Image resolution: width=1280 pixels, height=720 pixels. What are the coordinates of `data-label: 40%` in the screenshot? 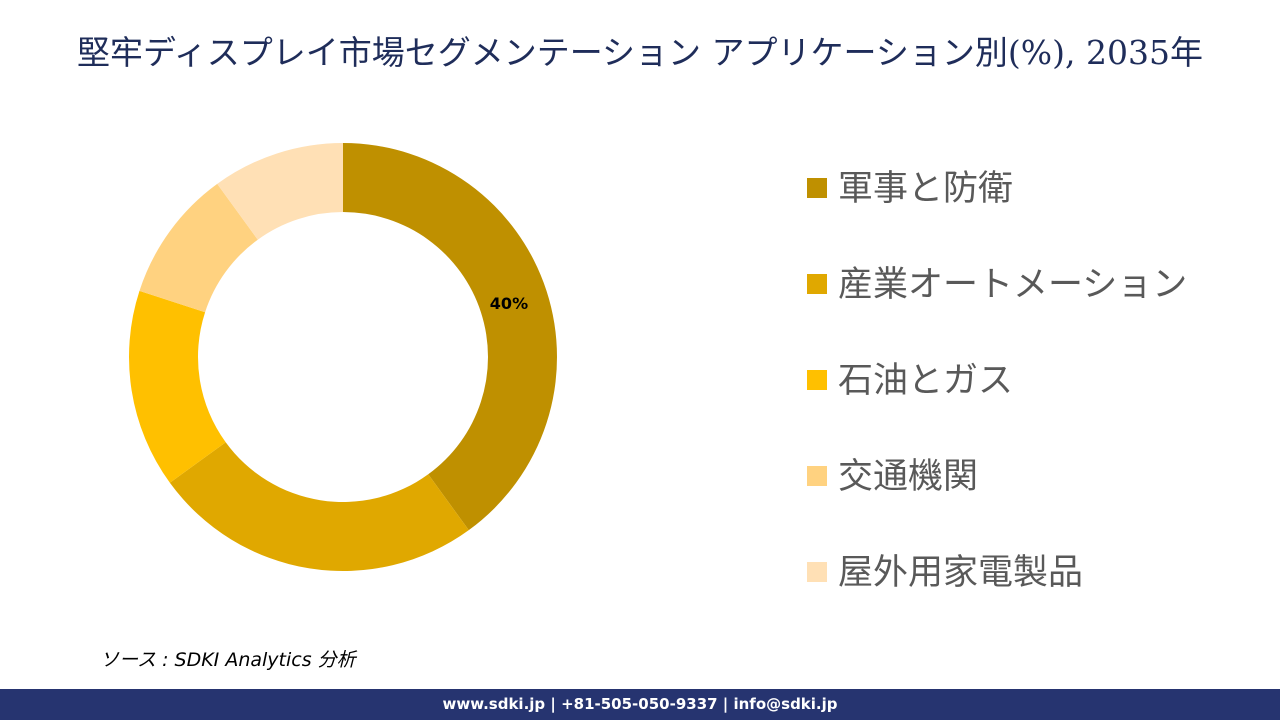 It's located at (509, 303).